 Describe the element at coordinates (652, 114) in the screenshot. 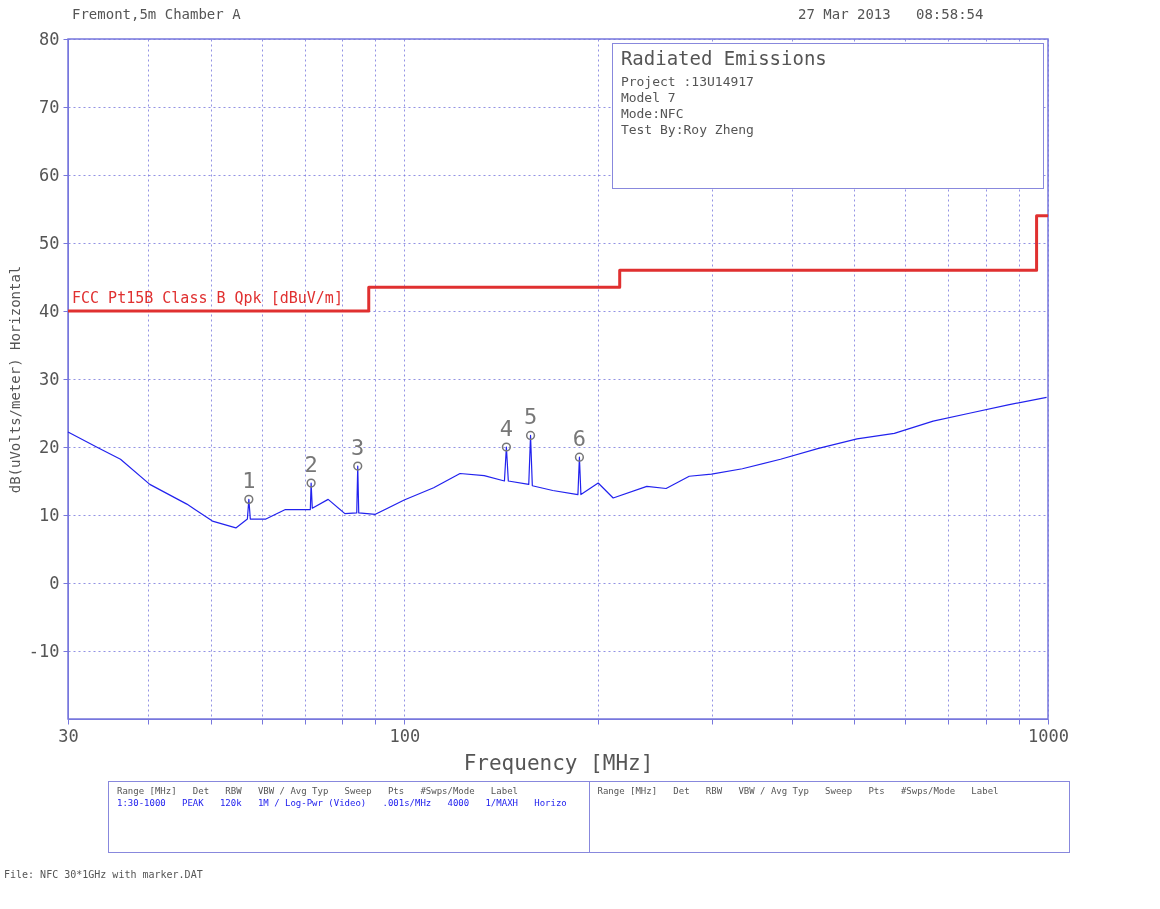

I see `annotation: Mode:NFC` at that location.